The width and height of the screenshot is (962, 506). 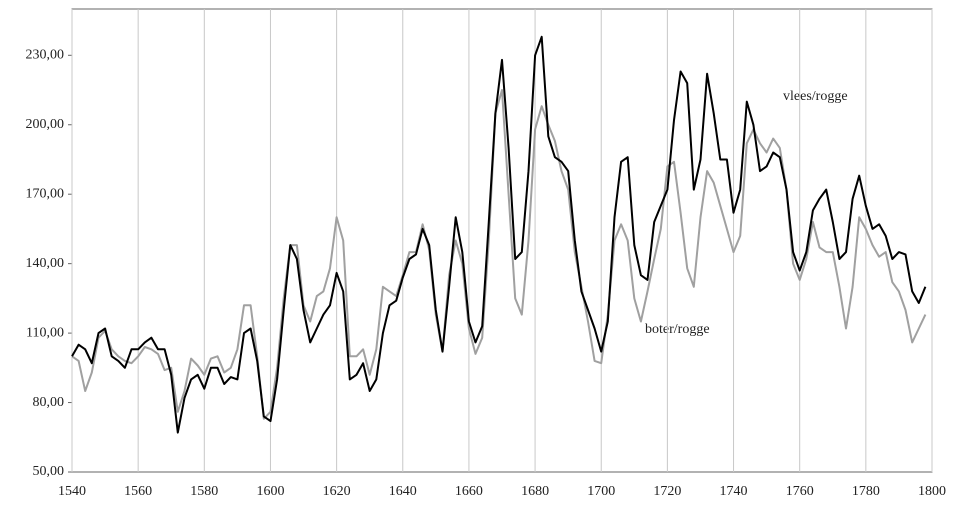 What do you see at coordinates (138, 491) in the screenshot?
I see `x-tick-label: 1560` at bounding box center [138, 491].